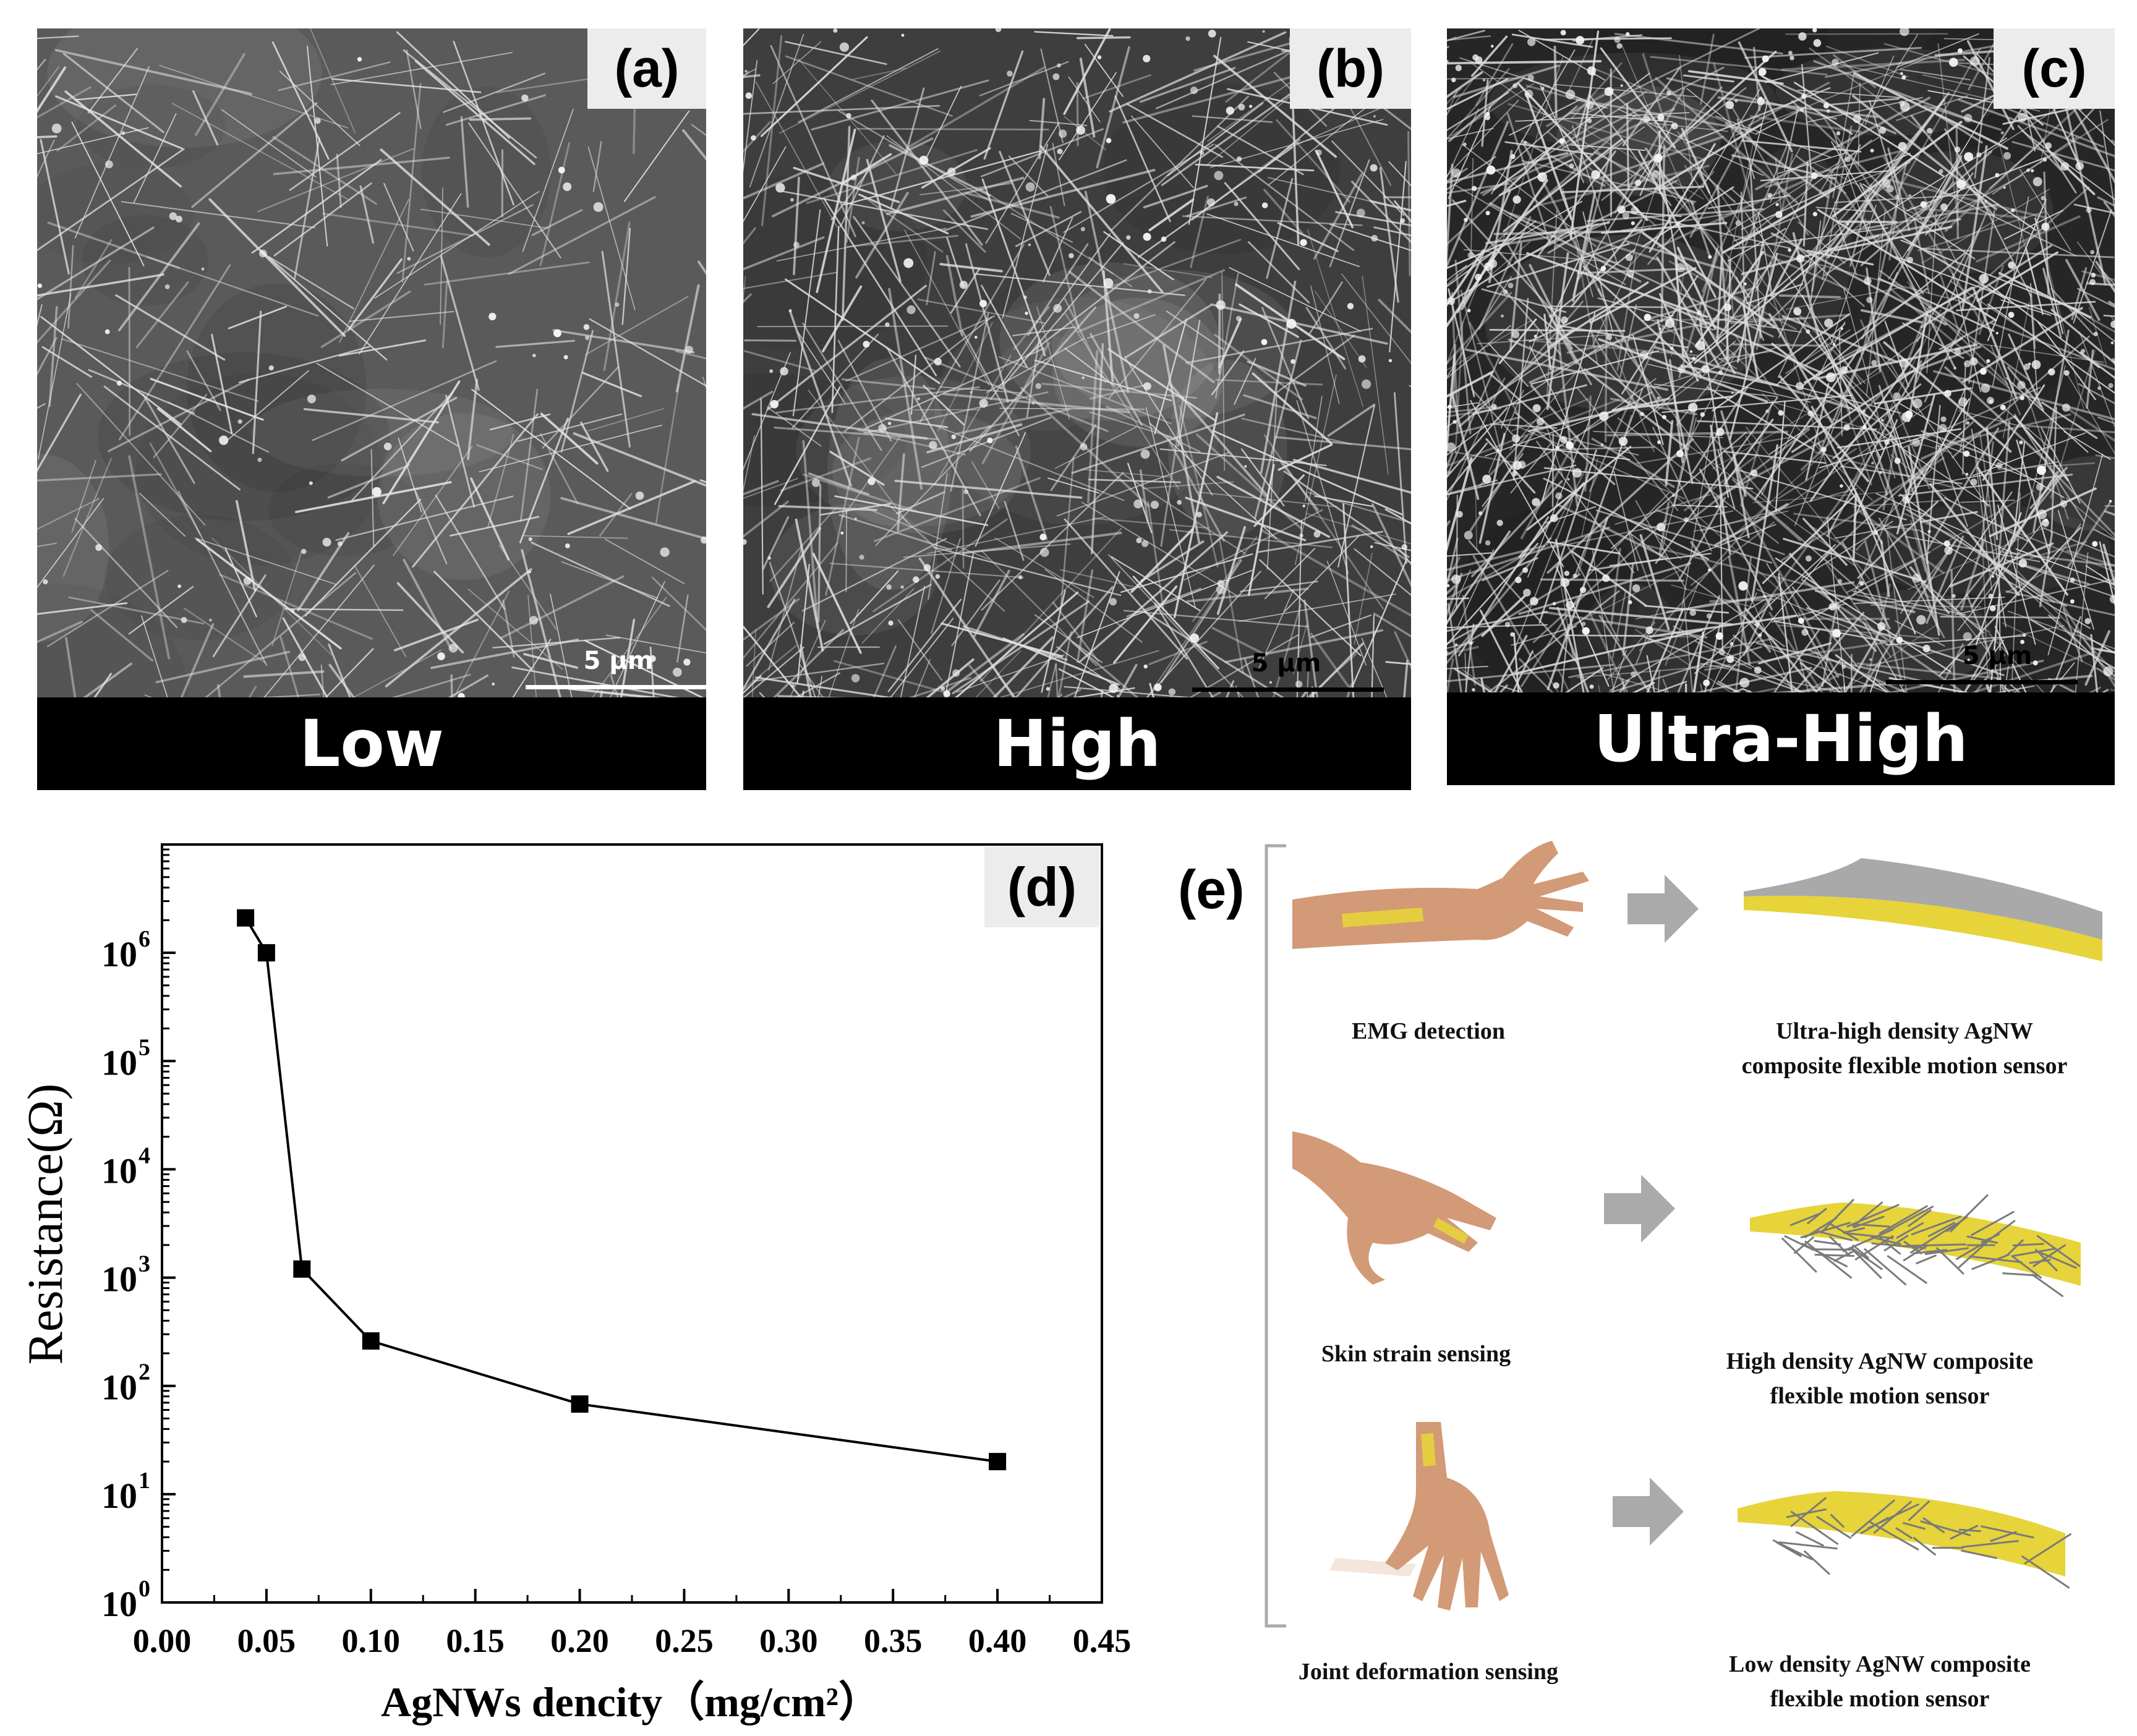 This screenshot has width=2137, height=1736. What do you see at coordinates (144, 1264) in the screenshot?
I see `y-tick-exponent: 3` at bounding box center [144, 1264].